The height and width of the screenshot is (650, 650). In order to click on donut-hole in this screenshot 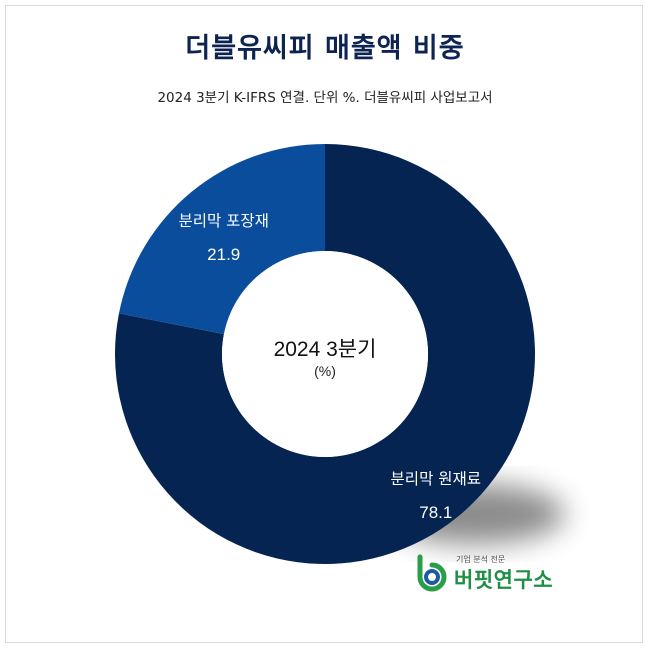, I will do `click(325, 354)`.